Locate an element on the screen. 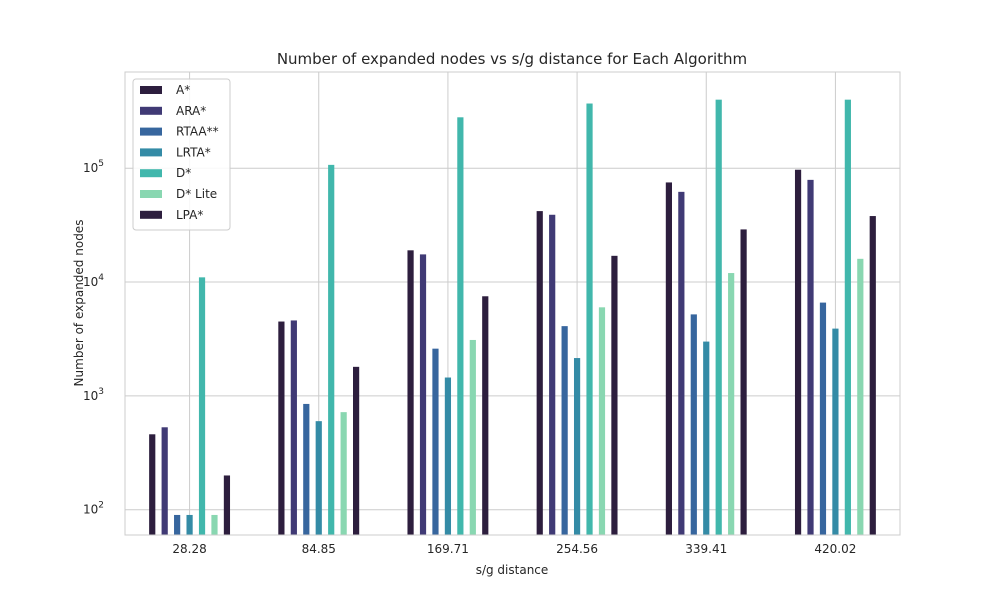  x-tick-label: 84.85 is located at coordinates (319, 549).